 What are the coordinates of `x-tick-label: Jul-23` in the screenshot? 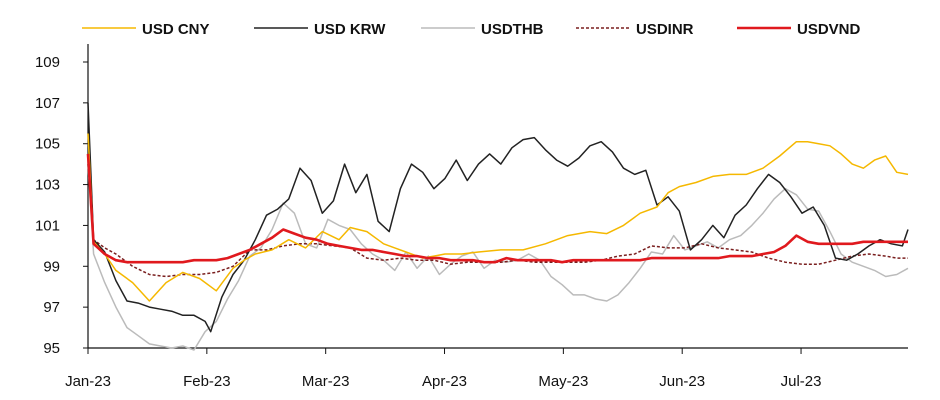 It's located at (801, 381).